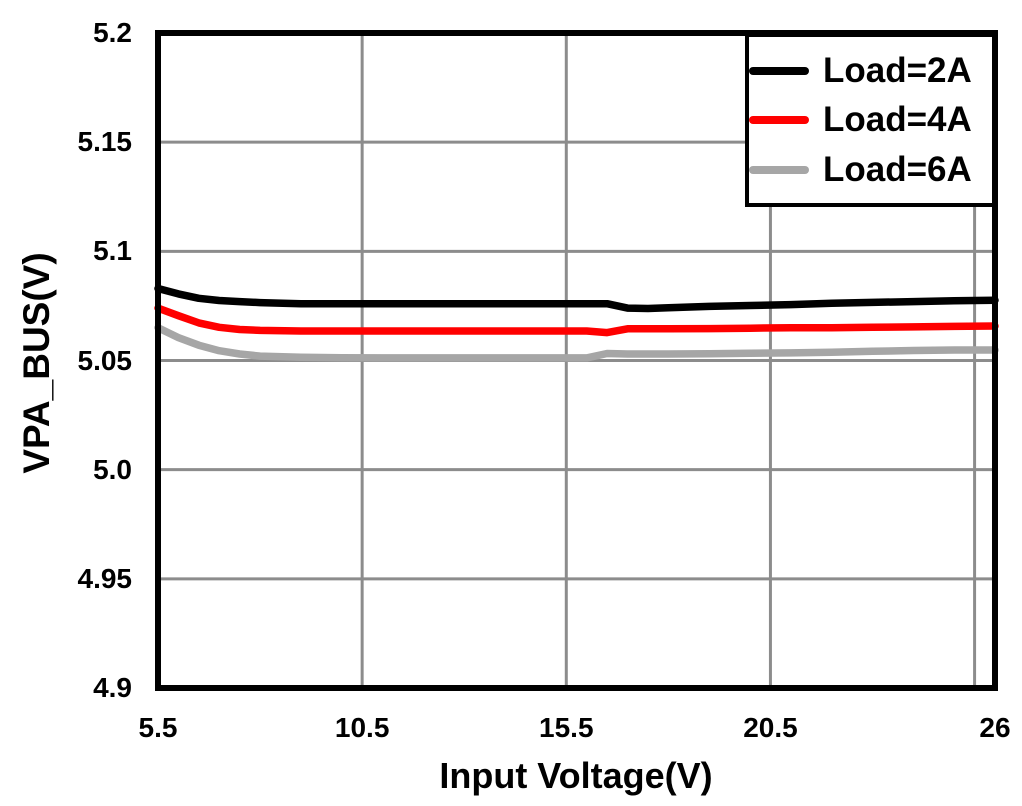 The width and height of the screenshot is (1022, 806). I want to click on x-tick-label: 26, so click(995, 727).